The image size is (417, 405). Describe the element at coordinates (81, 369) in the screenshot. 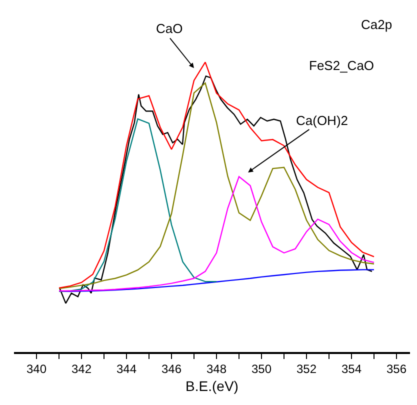

I see `x-tick-label: 342` at that location.